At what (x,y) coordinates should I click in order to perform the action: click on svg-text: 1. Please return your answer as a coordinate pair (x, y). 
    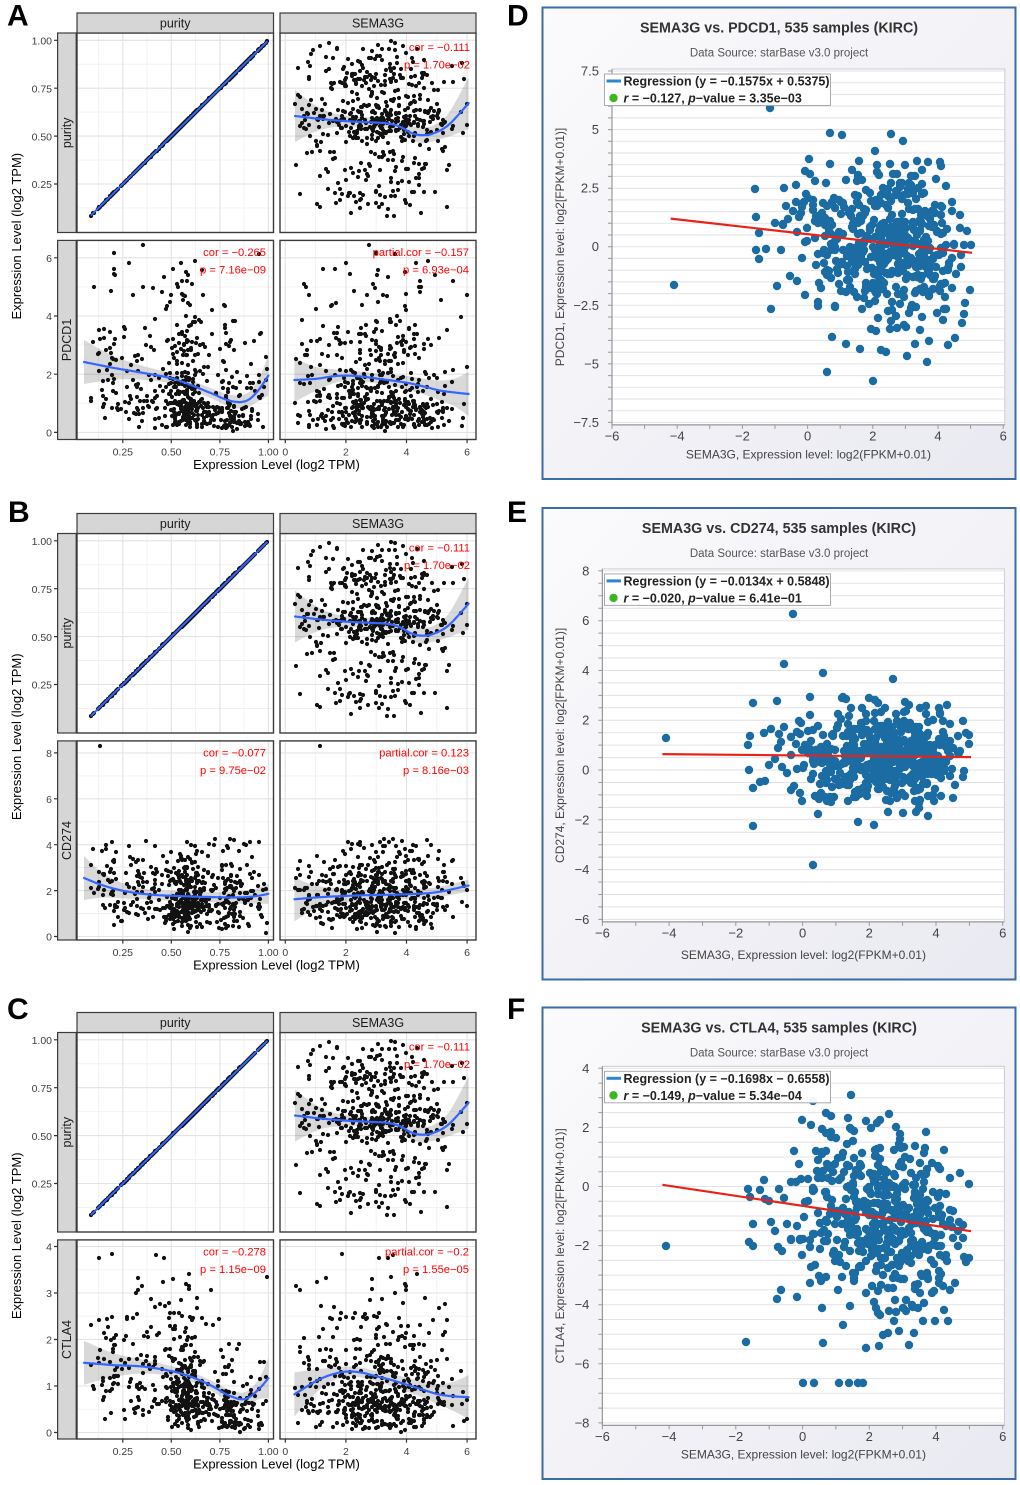
    Looking at the image, I should click on (49, 1387).